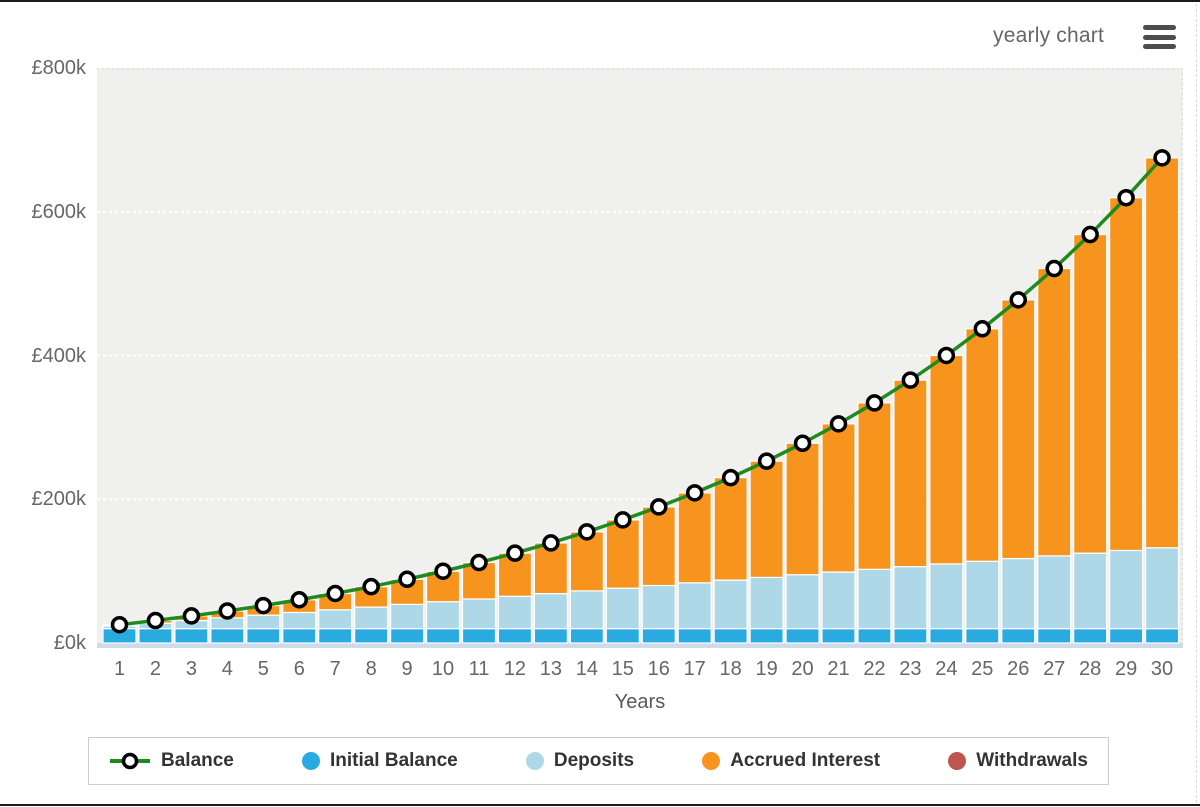 This screenshot has height=807, width=1200. What do you see at coordinates (59, 211) in the screenshot?
I see `y-axis-tick-label: £600k` at bounding box center [59, 211].